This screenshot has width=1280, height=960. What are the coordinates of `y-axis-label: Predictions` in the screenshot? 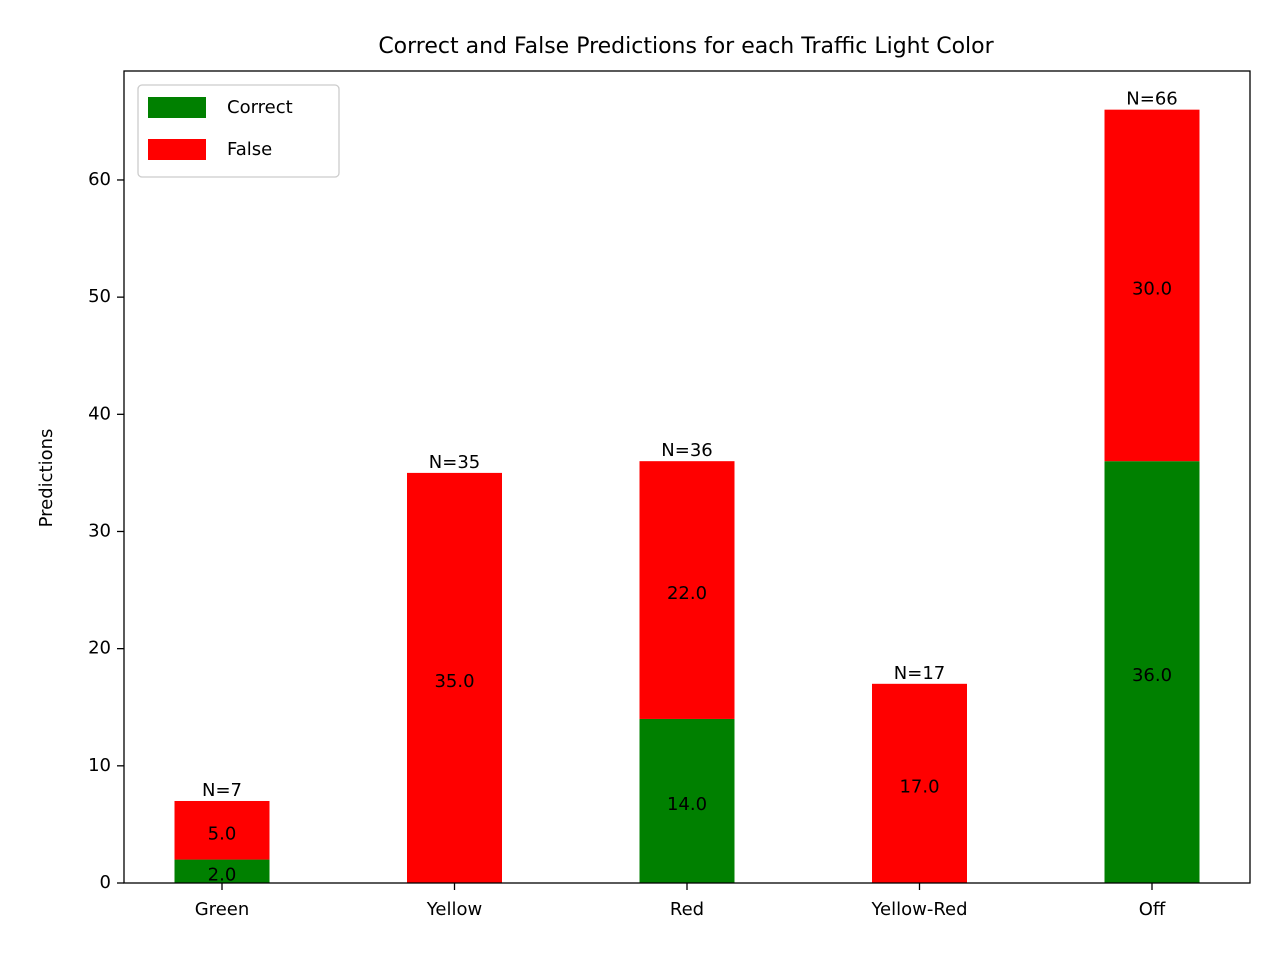 It's located at (46, 478).